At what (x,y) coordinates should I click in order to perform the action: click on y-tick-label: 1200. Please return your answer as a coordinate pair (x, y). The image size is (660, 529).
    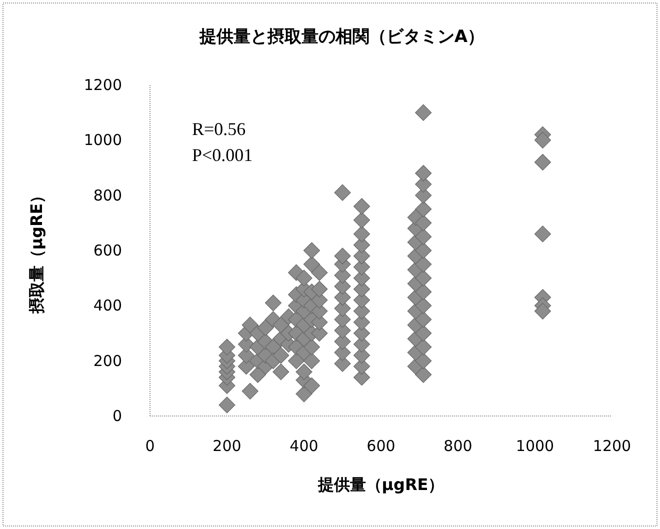
    Looking at the image, I should click on (103, 85).